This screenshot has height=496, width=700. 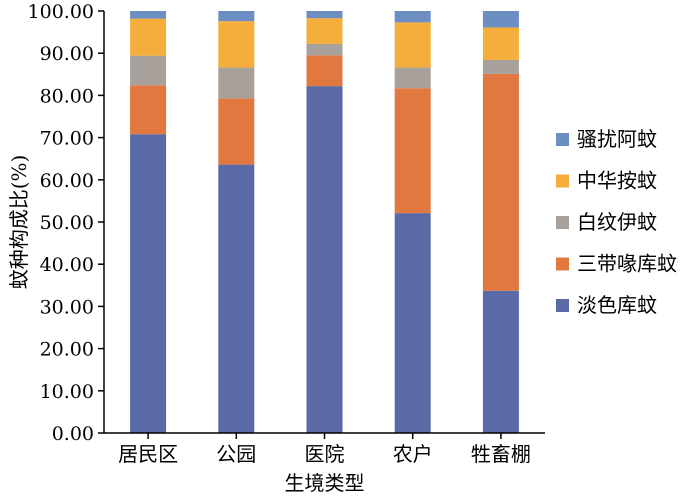 What do you see at coordinates (617, 139) in the screenshot?
I see `legend-label: 骚扰阿蚊` at bounding box center [617, 139].